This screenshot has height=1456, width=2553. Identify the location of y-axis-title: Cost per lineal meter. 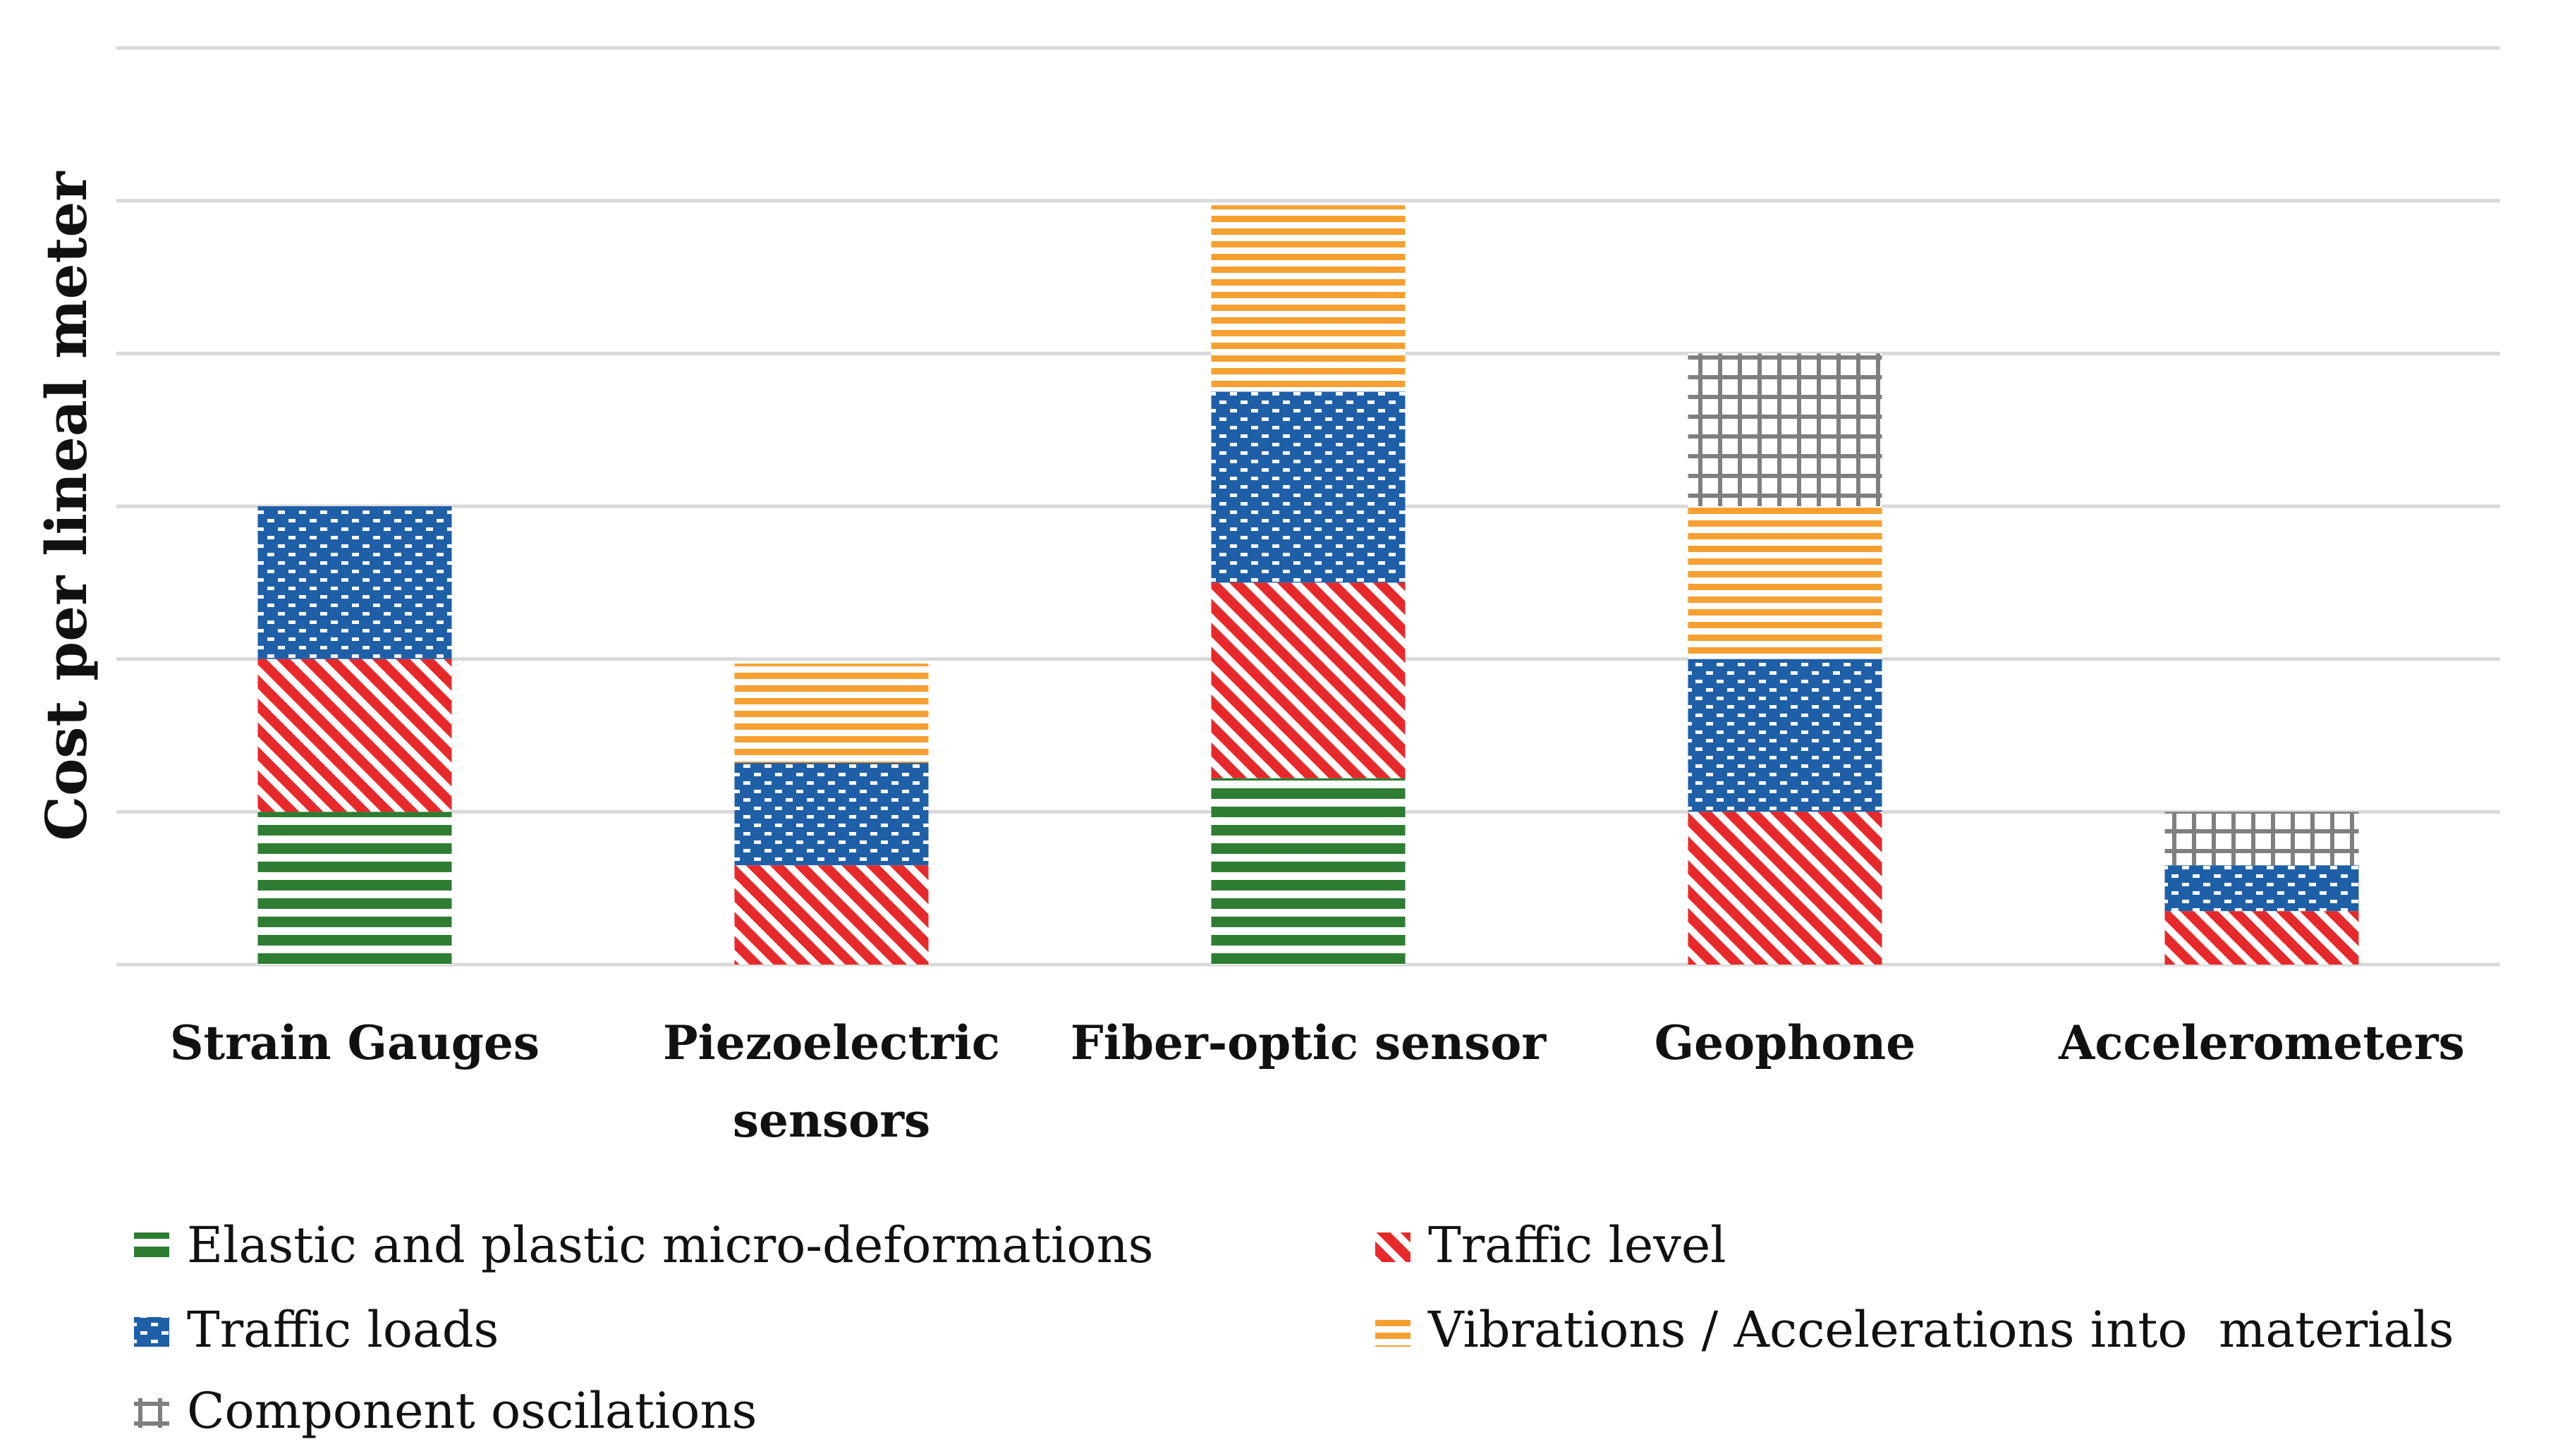
(66, 506).